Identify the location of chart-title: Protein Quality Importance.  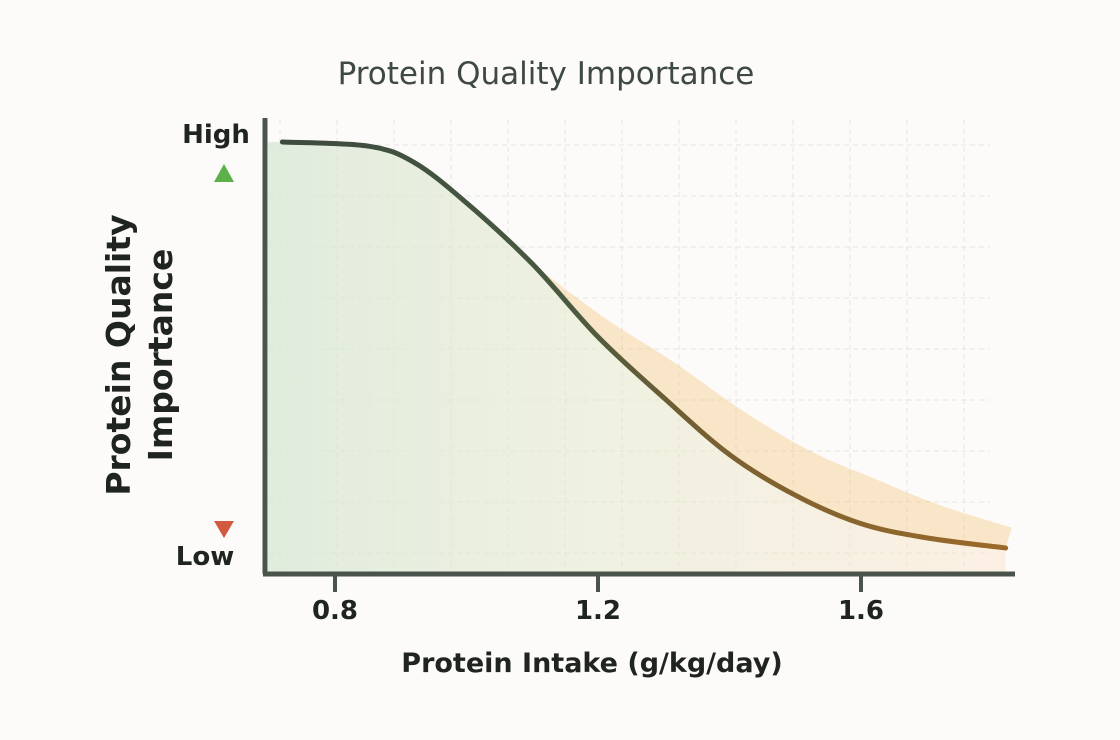
(546, 74).